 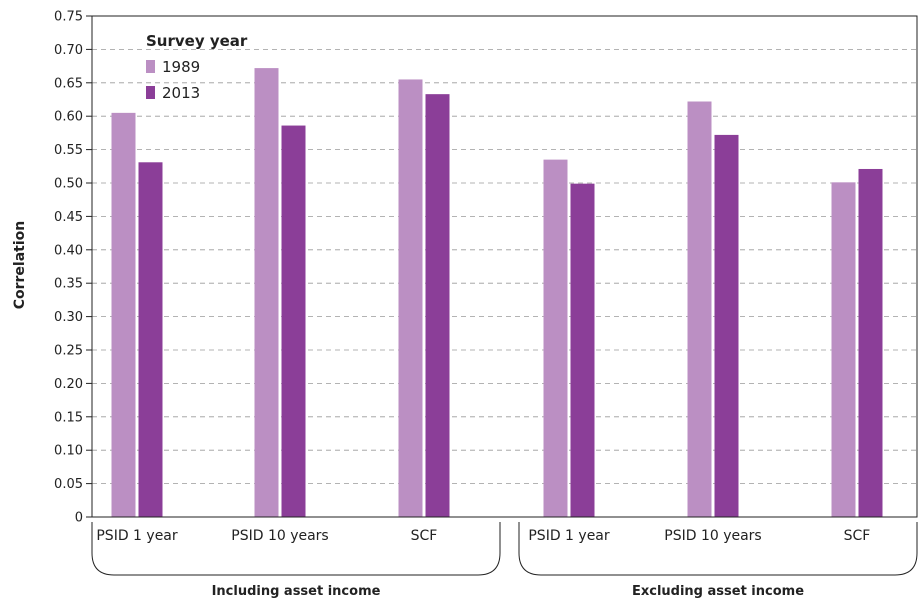 I want to click on y-tick-label: 0.35, so click(x=68, y=284).